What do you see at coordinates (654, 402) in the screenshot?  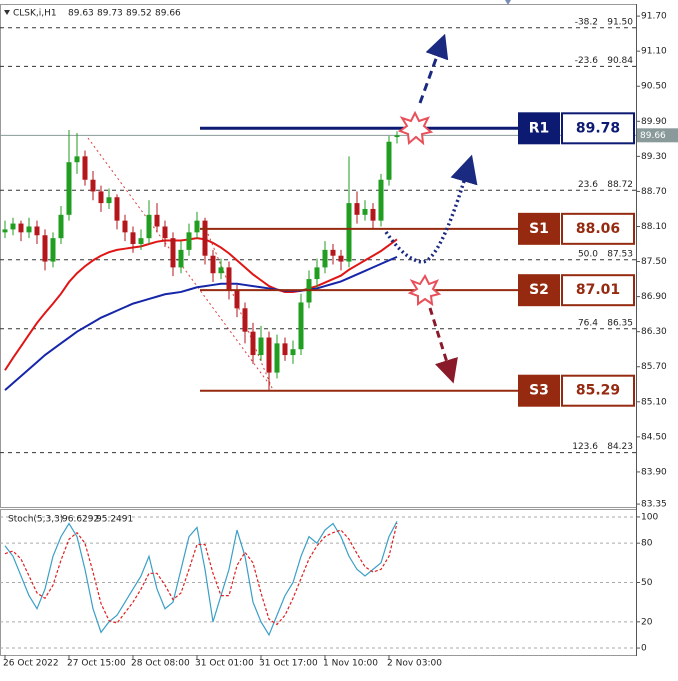 I see `y-tick-label: 85.10` at bounding box center [654, 402].